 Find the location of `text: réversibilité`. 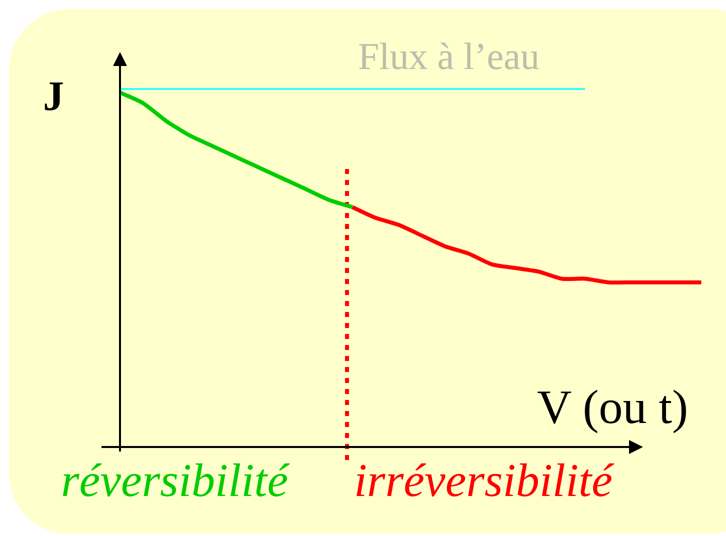

text: réversibilité is located at coordinates (175, 481).